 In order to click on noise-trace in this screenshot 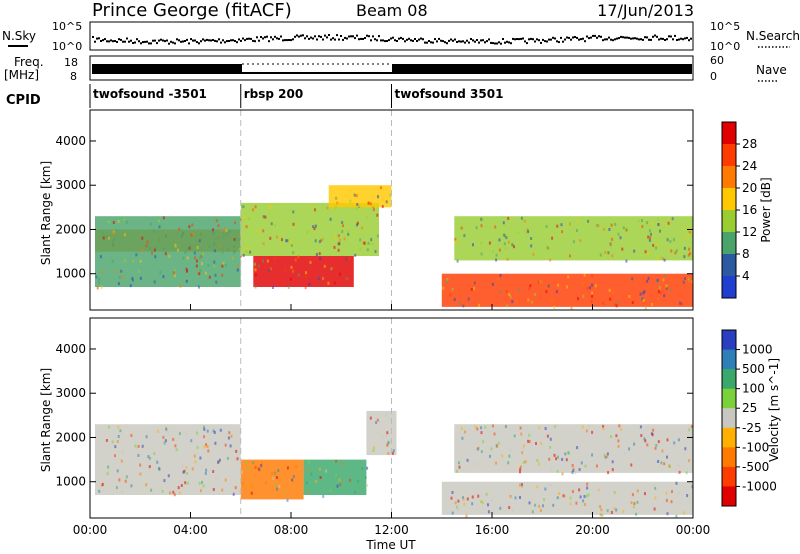, I will do `click(392, 39)`.